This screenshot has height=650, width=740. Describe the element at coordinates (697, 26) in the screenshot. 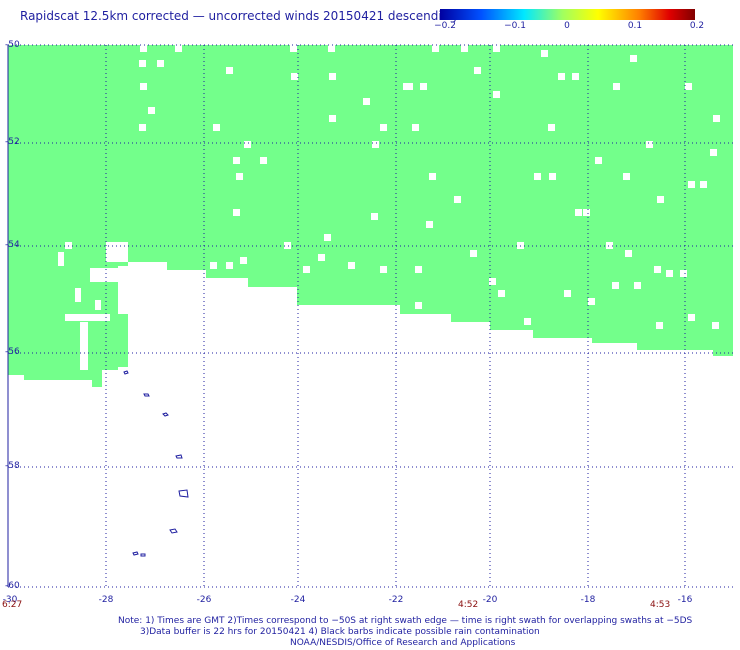

I see `colorbar-label-0.2: 0.2` at that location.